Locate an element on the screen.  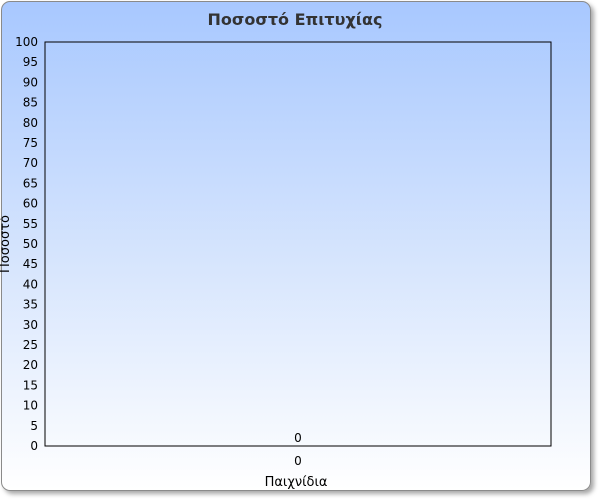
y-tick-label: 85 is located at coordinates (30, 103).